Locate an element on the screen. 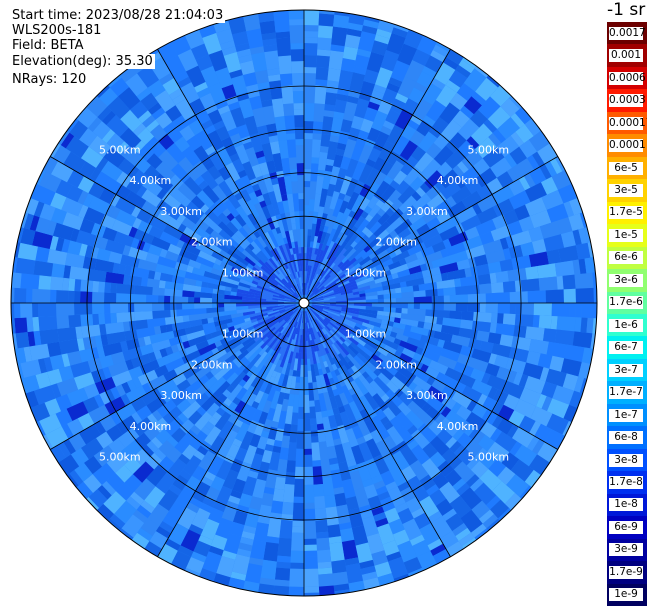 Image resolution: width=647 pixels, height=607 pixels. range-ring-label: 5.00km is located at coordinates (120, 150).